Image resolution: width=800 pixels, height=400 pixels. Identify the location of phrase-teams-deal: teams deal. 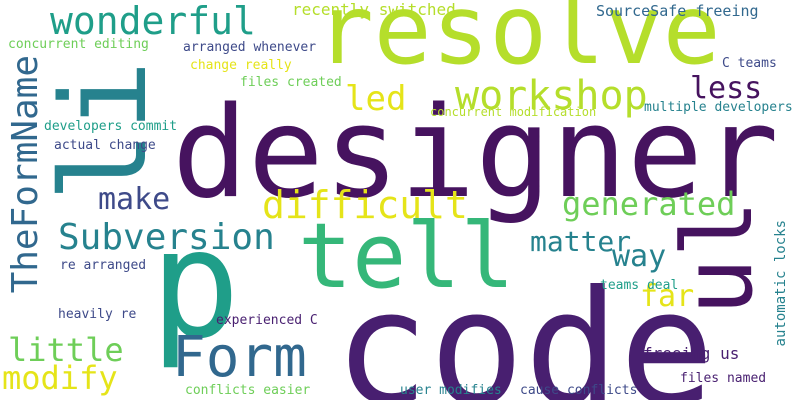
(639, 285).